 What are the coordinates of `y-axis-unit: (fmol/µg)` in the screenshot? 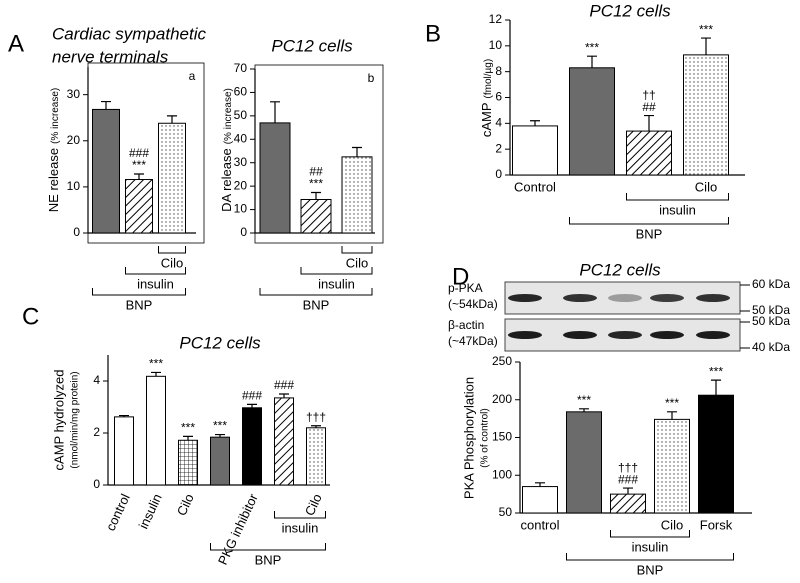 It's located at (488, 79).